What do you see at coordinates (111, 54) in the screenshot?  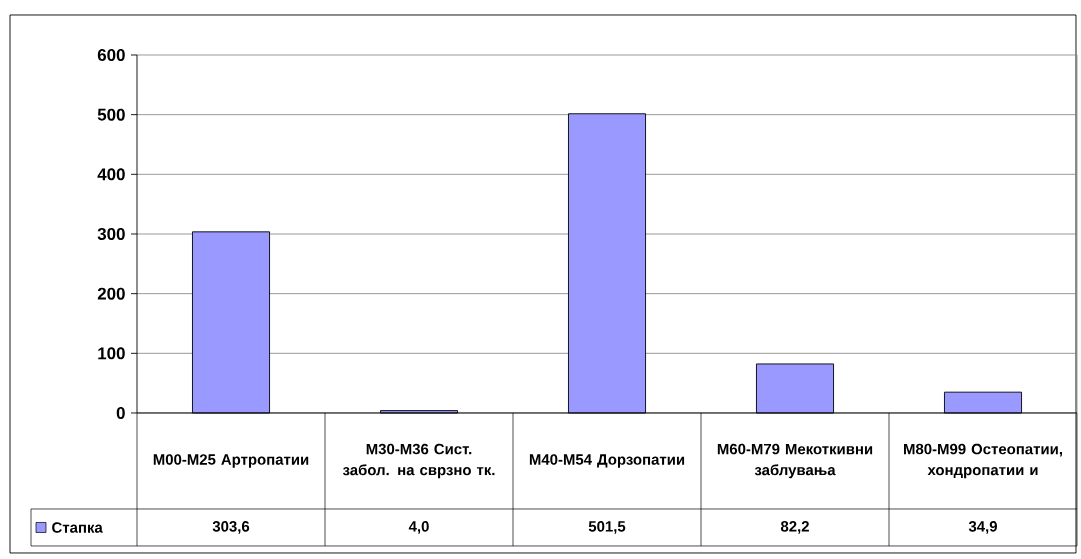 I see `y-tick-label: 600` at bounding box center [111, 54].